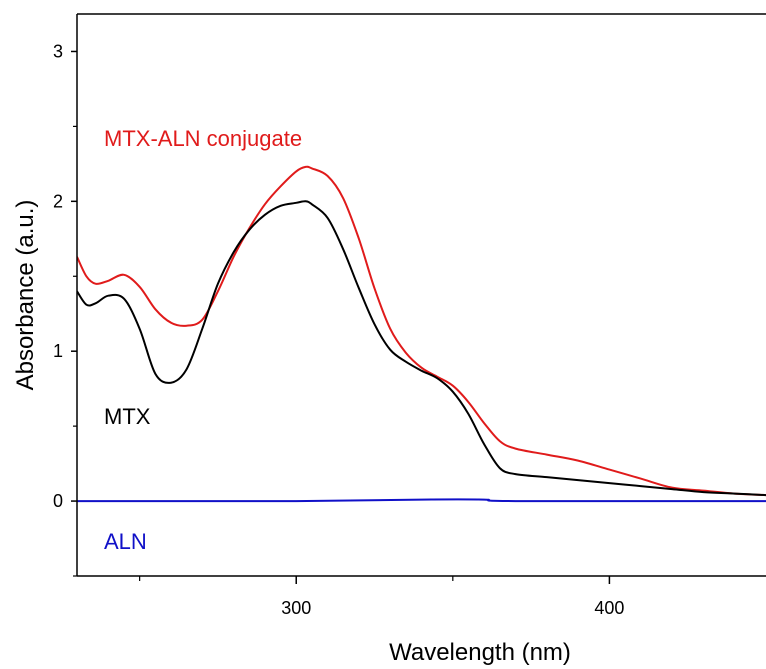  Describe the element at coordinates (127, 416) in the screenshot. I see `series-label-mtx: MTX` at that location.